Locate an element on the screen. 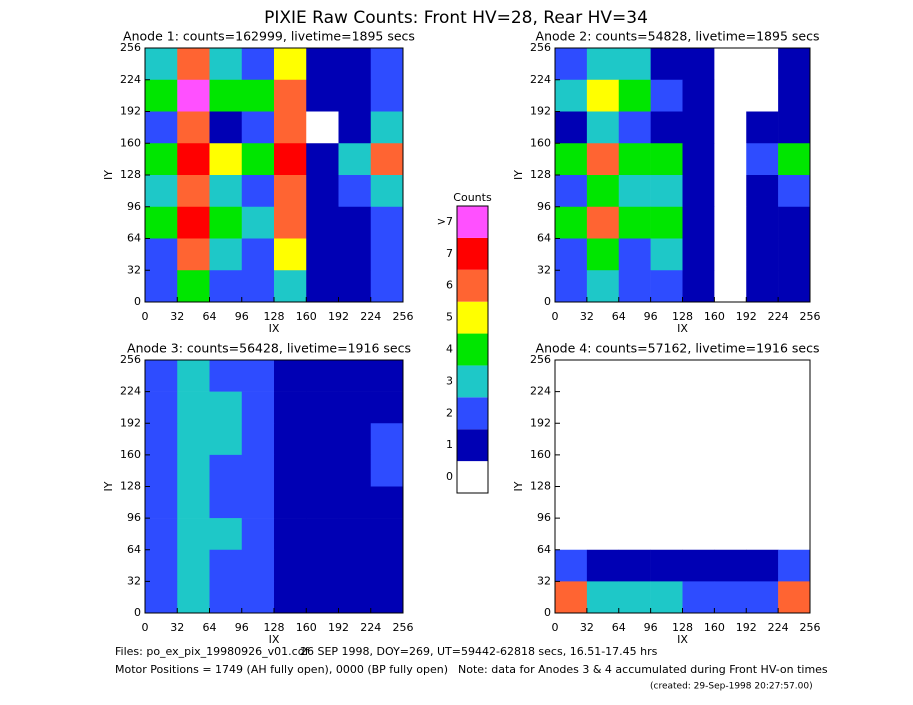  y-tick-label: 224 is located at coordinates (130, 391).